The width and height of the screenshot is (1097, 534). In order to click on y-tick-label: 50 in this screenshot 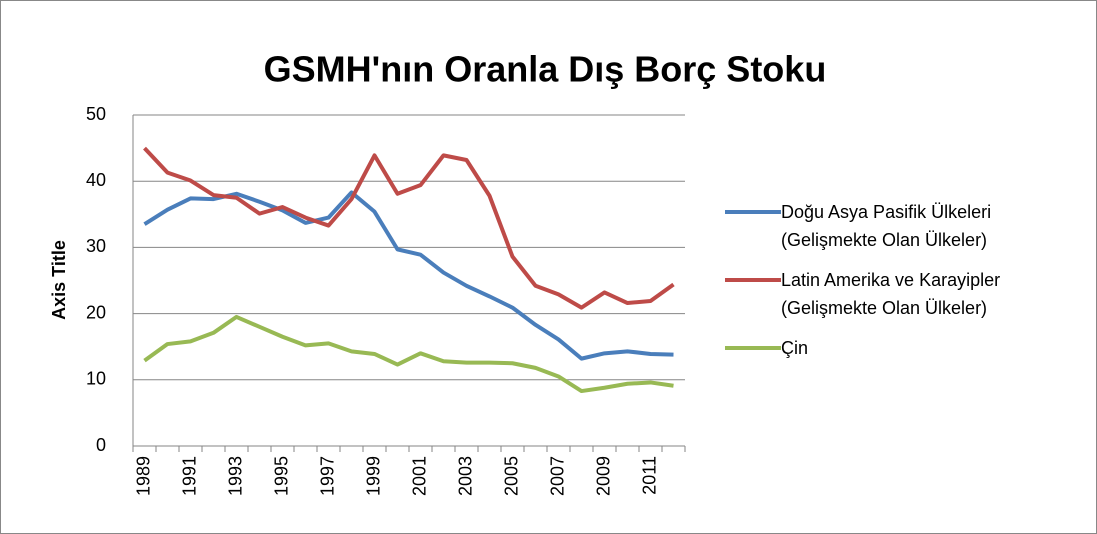, I will do `click(96, 114)`.